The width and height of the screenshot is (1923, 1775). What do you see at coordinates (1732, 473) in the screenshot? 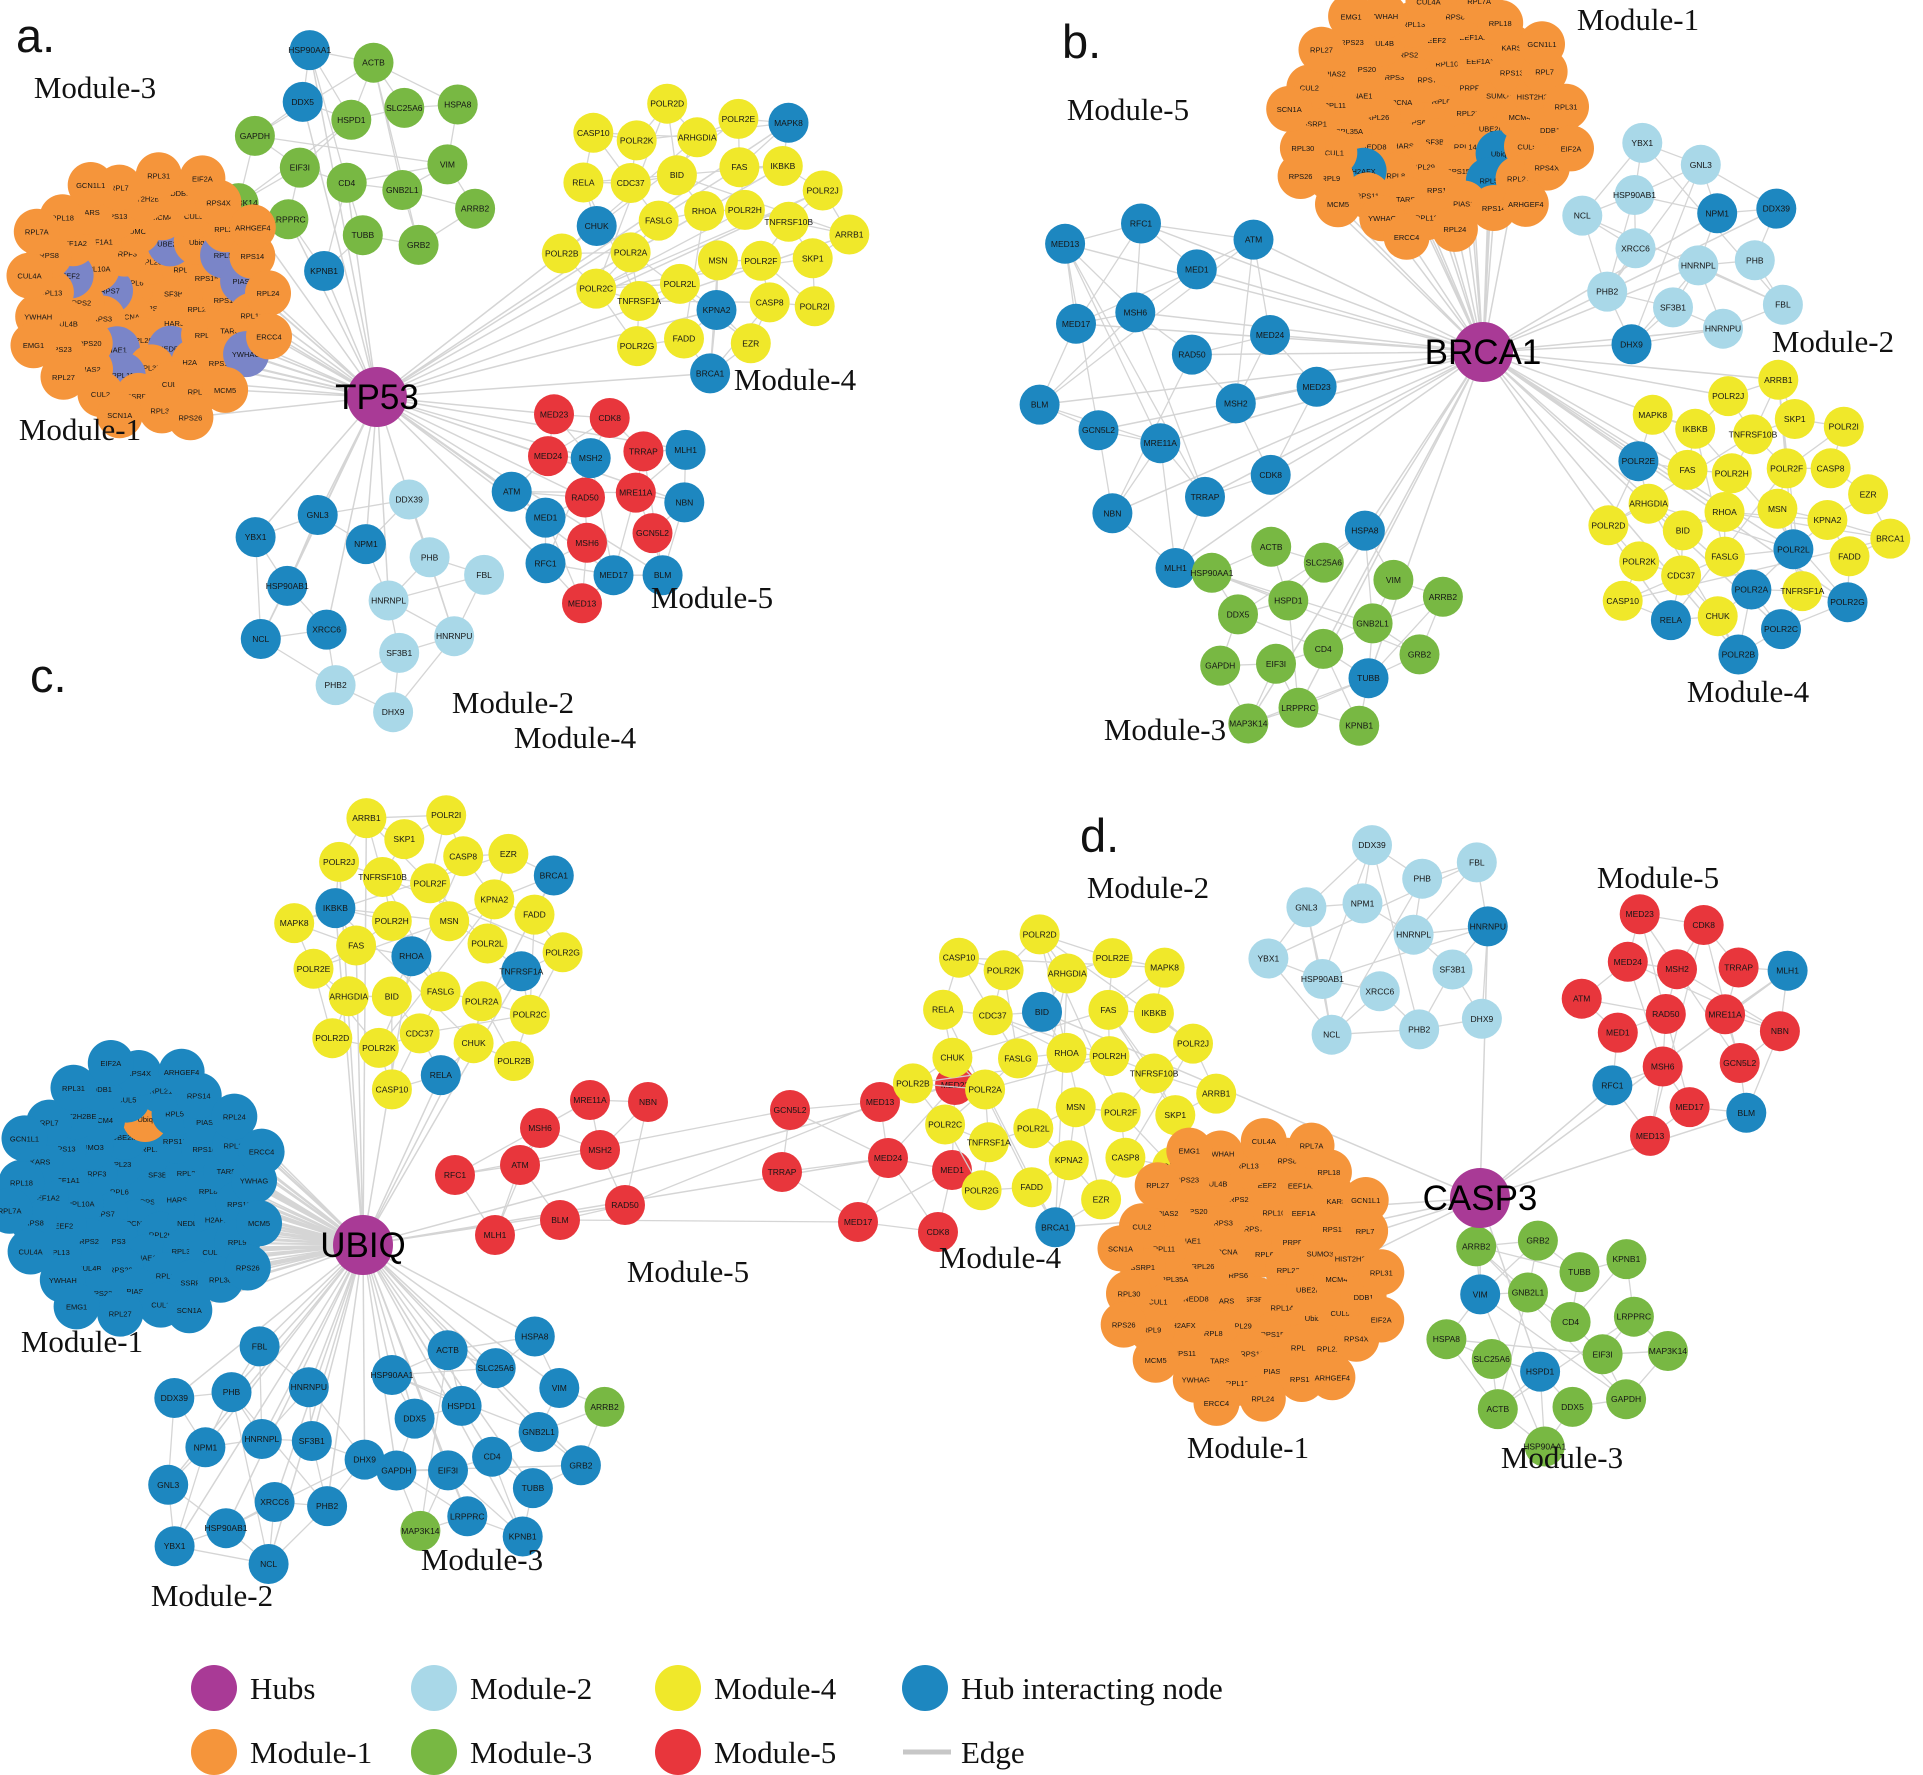
I see `node-label-POLR2H: POLR2H` at bounding box center [1732, 473].